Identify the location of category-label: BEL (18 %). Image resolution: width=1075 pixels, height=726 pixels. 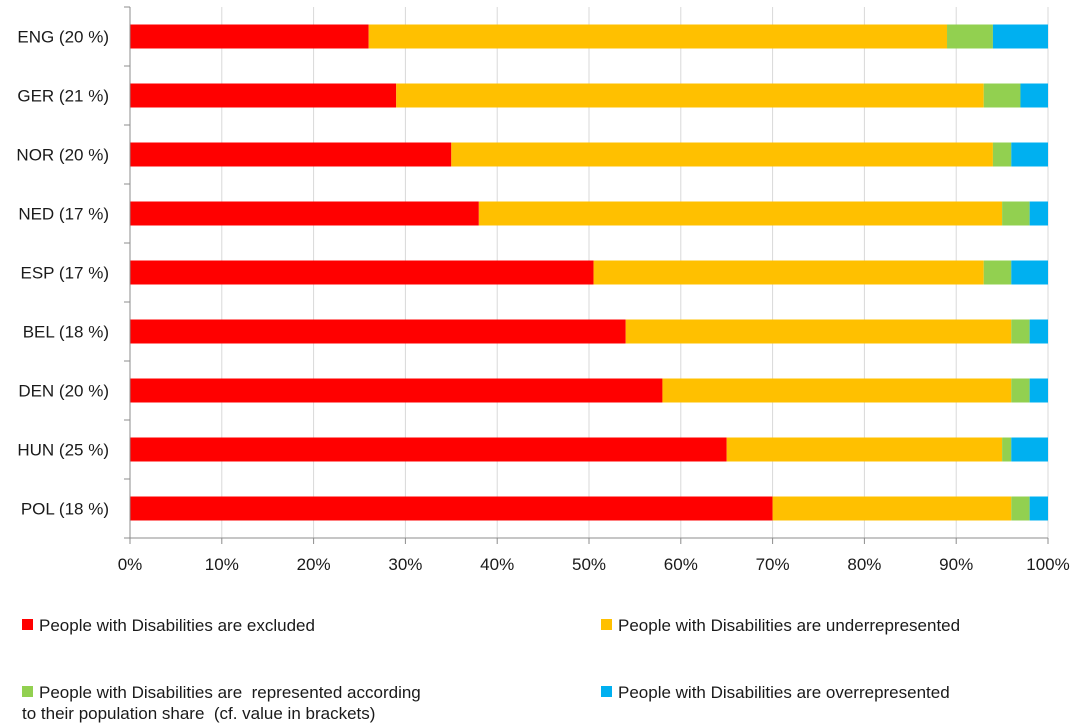
(66, 332).